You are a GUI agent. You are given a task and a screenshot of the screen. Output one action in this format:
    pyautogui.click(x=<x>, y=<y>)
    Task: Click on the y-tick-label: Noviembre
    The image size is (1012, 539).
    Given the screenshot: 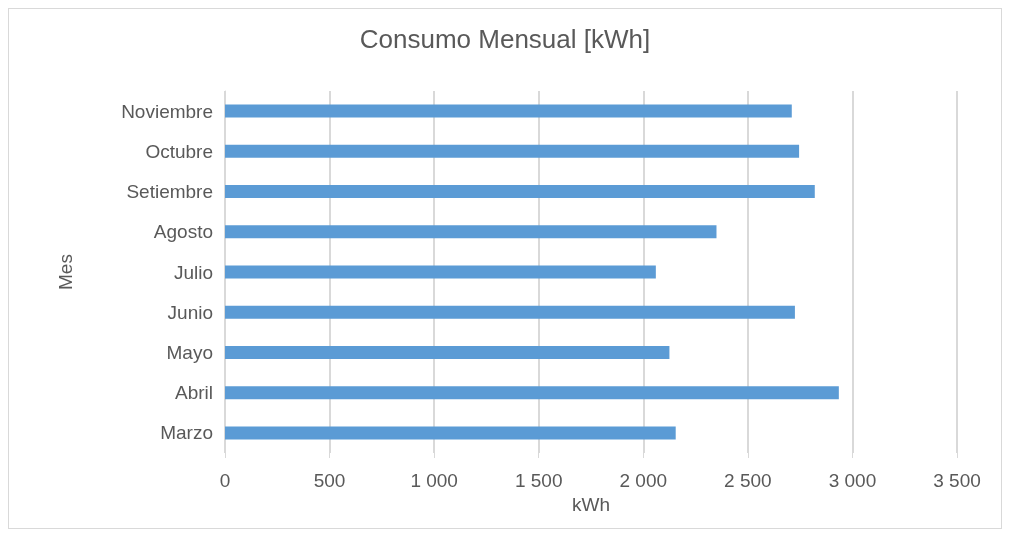 What is the action you would take?
    pyautogui.click(x=167, y=111)
    